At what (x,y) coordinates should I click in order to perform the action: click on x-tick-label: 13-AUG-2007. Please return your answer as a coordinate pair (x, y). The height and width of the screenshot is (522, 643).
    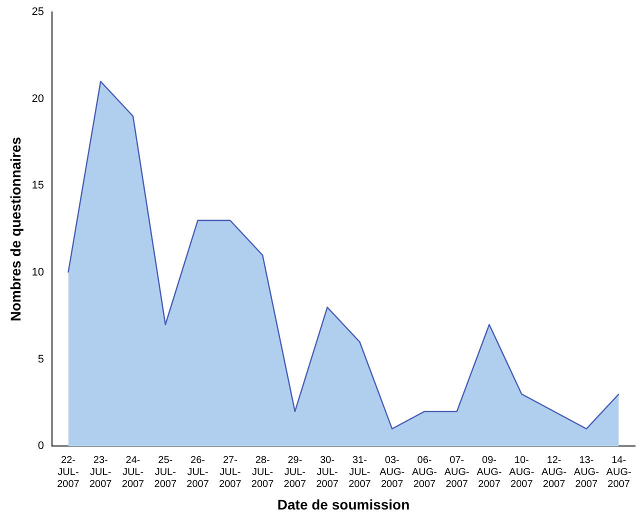
    Looking at the image, I should click on (586, 472).